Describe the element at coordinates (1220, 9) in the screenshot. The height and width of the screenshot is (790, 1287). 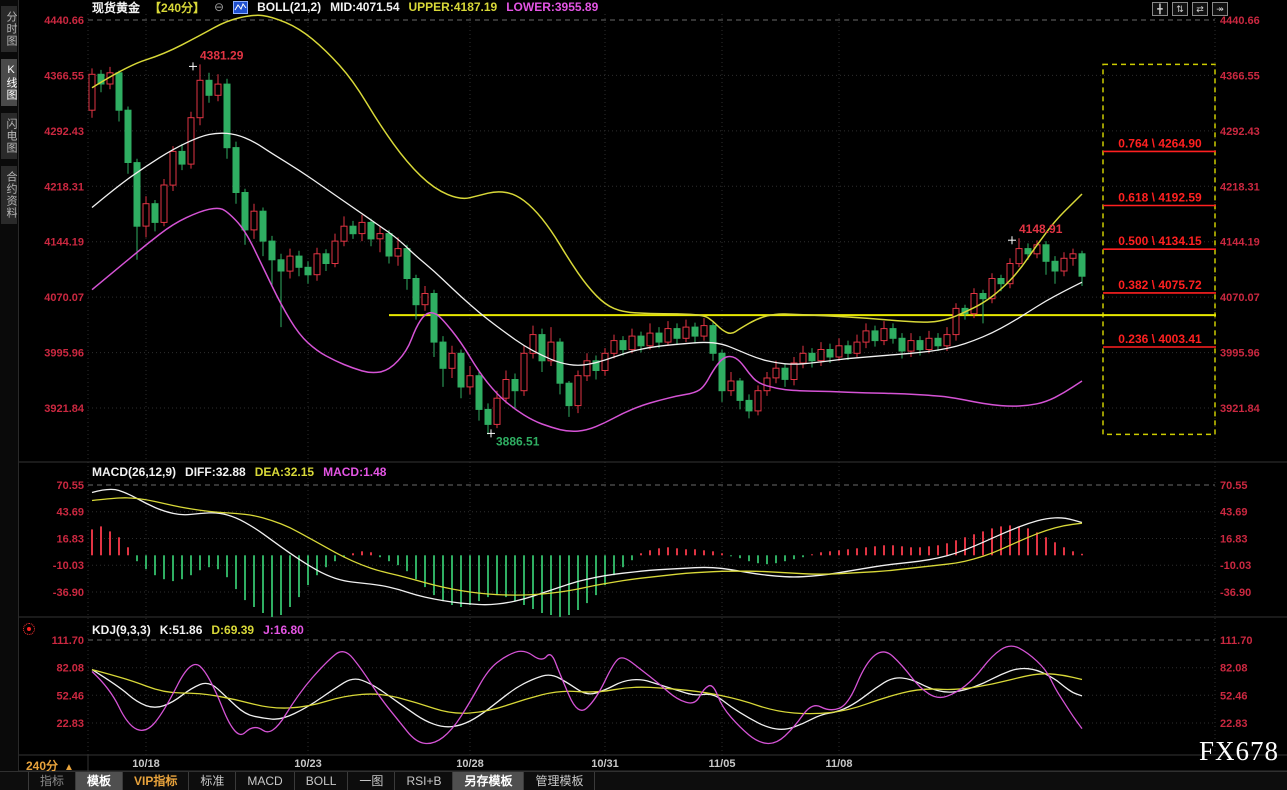
I see `shift-right-icon: ↠` at that location.